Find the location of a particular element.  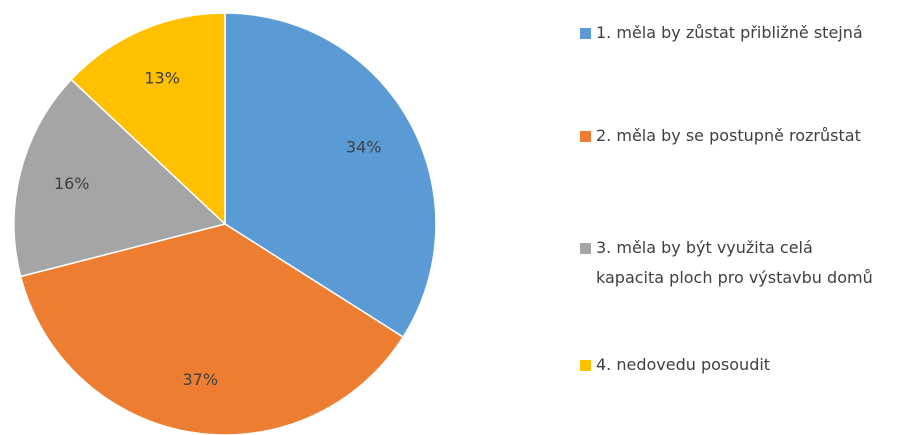

data-label: 34% is located at coordinates (364, 146).